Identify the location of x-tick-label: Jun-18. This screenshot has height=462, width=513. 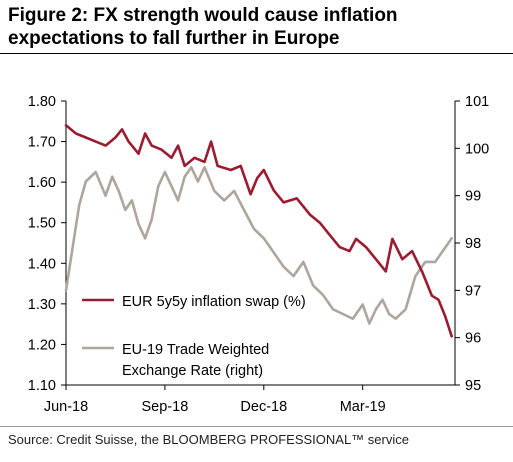
(66, 407).